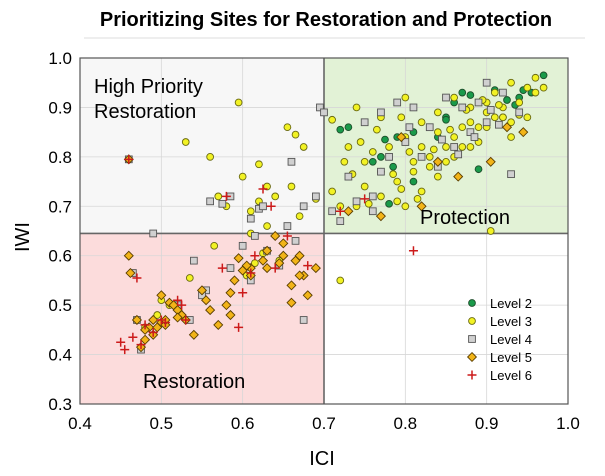 Image resolution: width=605 pixels, height=476 pixels. What do you see at coordinates (60, 58) in the screenshot?
I see `y-tick-label: 1.0` at bounding box center [60, 58].